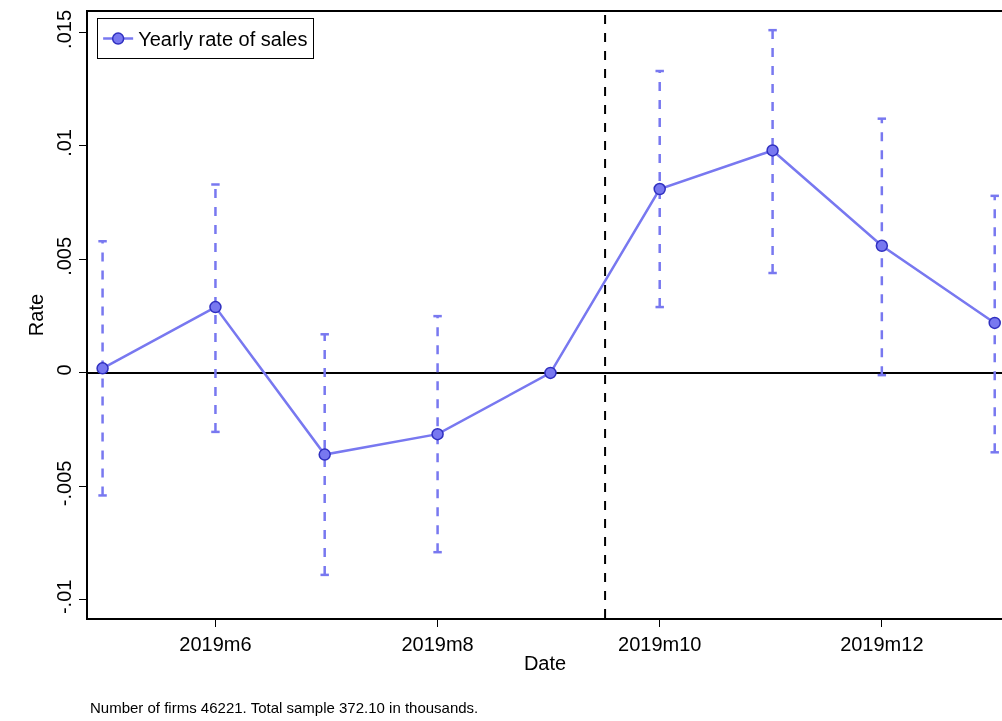 The width and height of the screenshot is (1002, 721). Describe the element at coordinates (215, 643) in the screenshot. I see `x-tick-label: 2019m6` at that location.